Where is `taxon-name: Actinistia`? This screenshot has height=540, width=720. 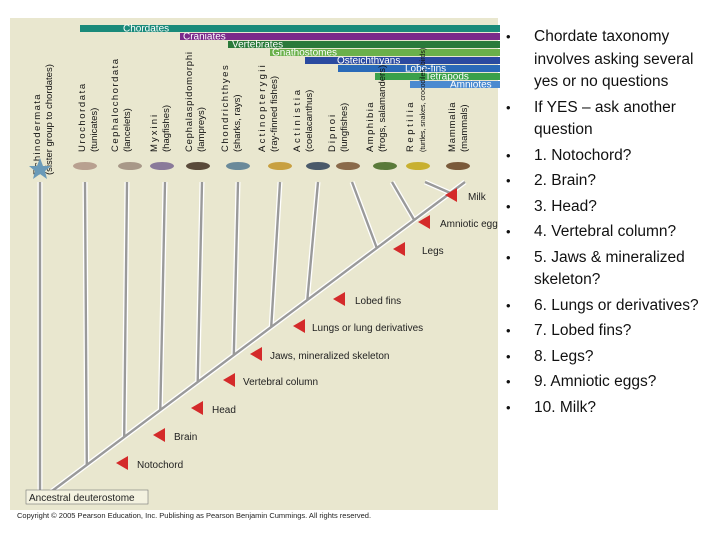
taxon-name: Actinistia is located at coordinates (297, 120).